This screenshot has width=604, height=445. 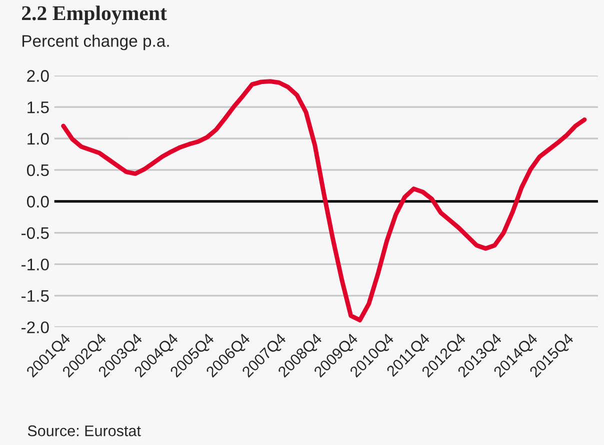 I want to click on chart-subtitle: Percent change p.a., so click(x=95, y=42).